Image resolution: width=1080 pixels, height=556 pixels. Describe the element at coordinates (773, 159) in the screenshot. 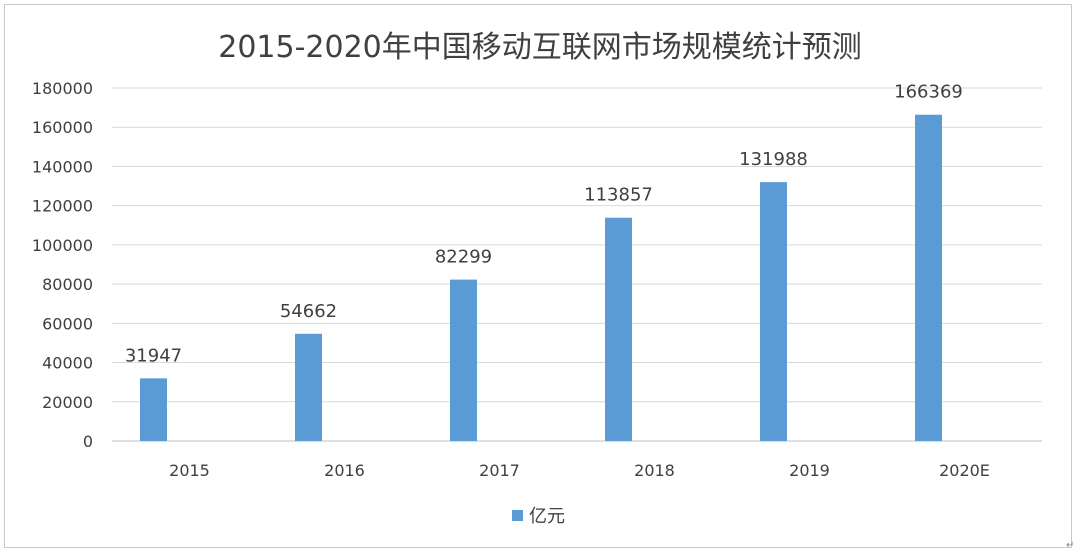

I see `data-label: 131988` at that location.